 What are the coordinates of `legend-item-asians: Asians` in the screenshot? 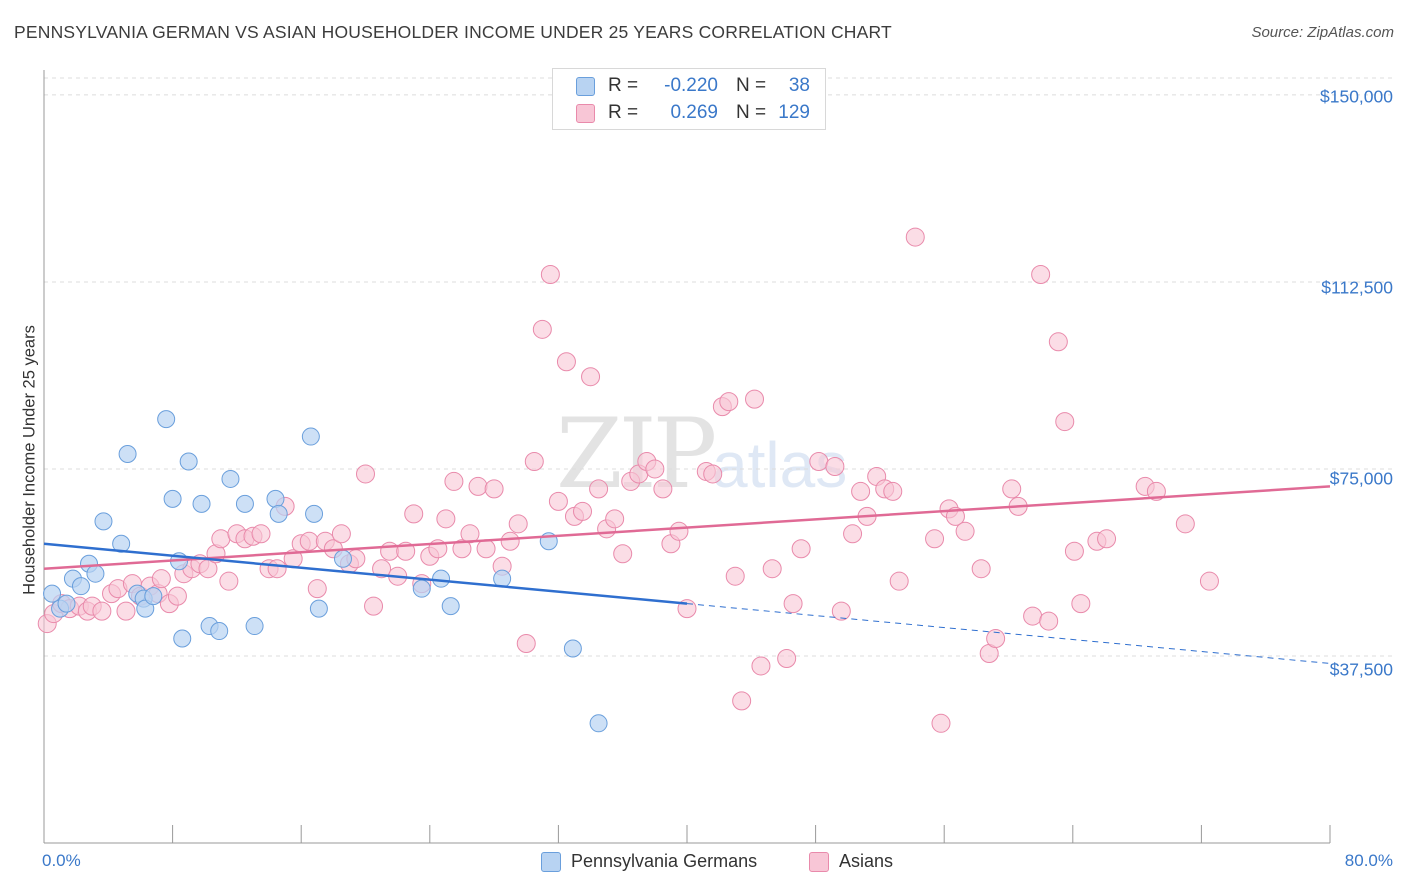 It's located at (851, 861).